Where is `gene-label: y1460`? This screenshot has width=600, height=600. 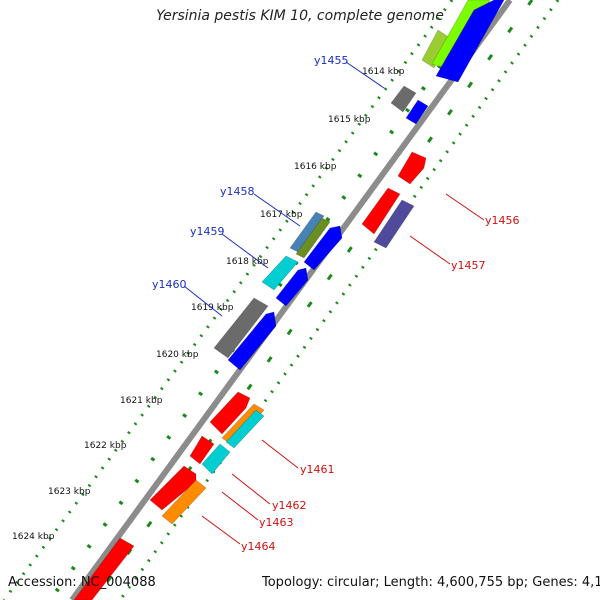 gene-label: y1460 is located at coordinates (169, 284).